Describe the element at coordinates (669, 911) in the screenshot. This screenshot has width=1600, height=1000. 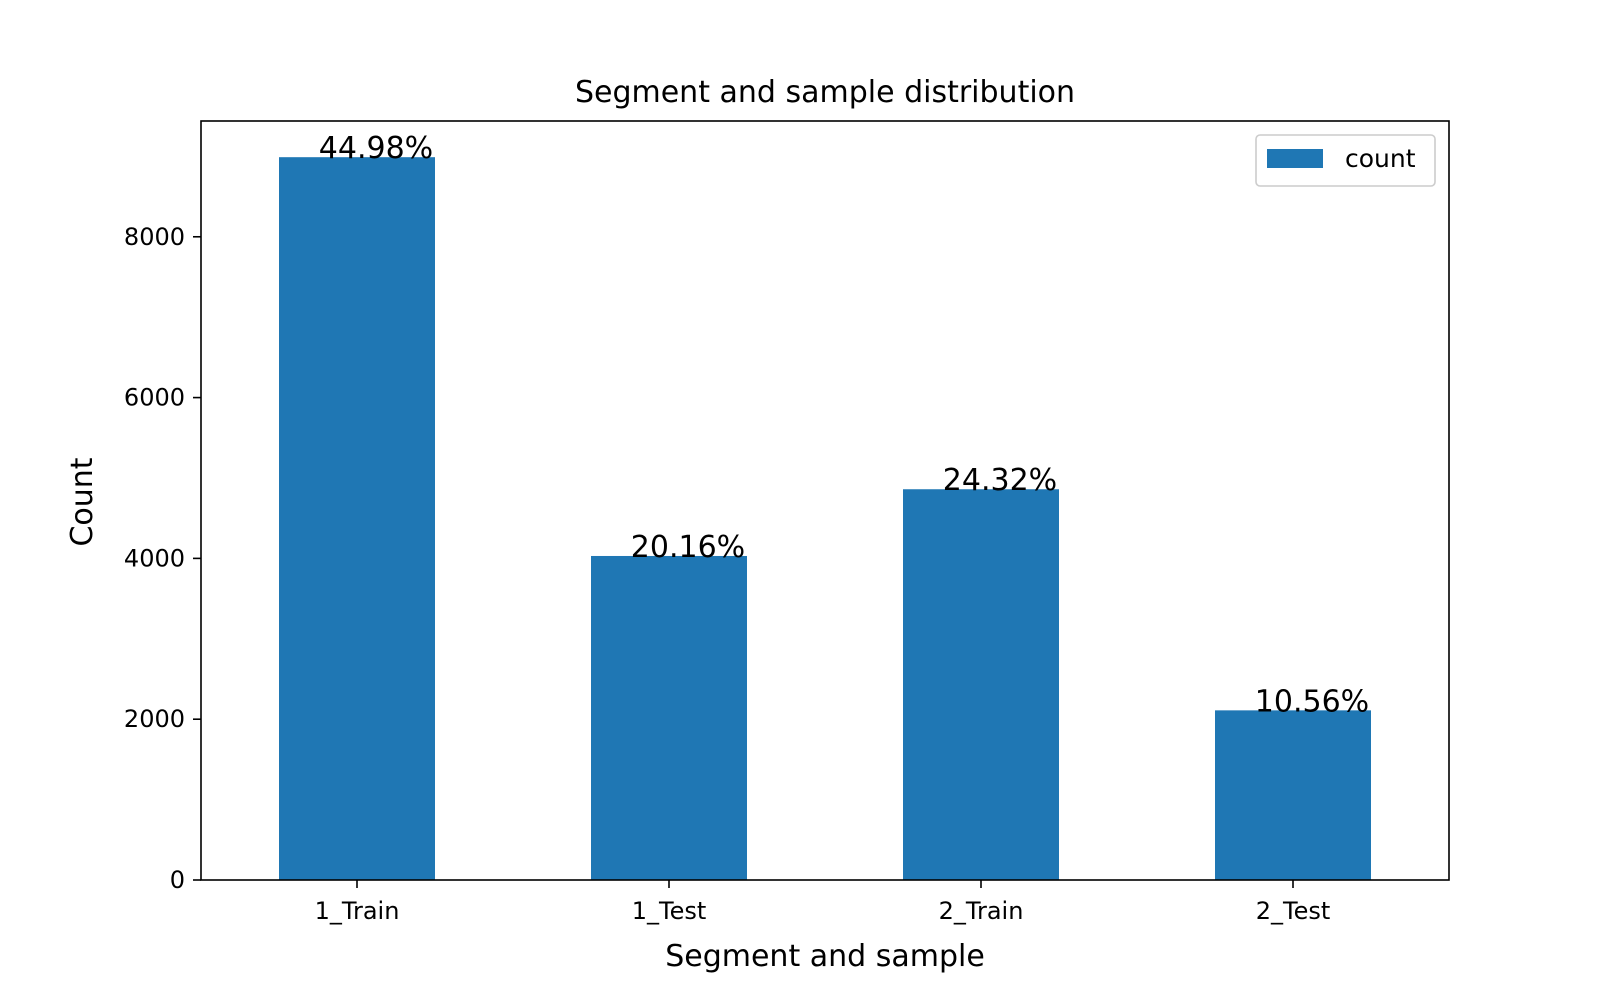
I see `x-tick-label-1_Test: 1_Test` at that location.